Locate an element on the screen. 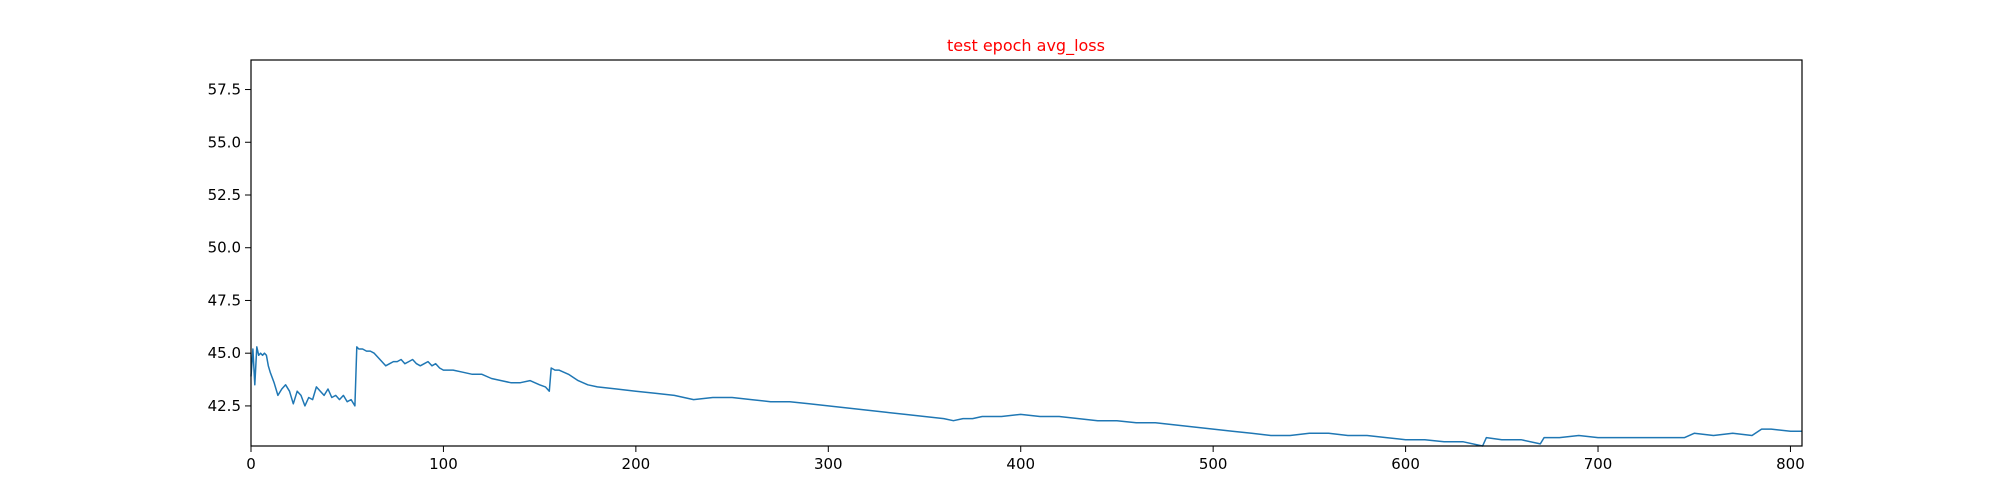 The height and width of the screenshot is (504, 2000). x-tick-label: 400 is located at coordinates (1020, 464).